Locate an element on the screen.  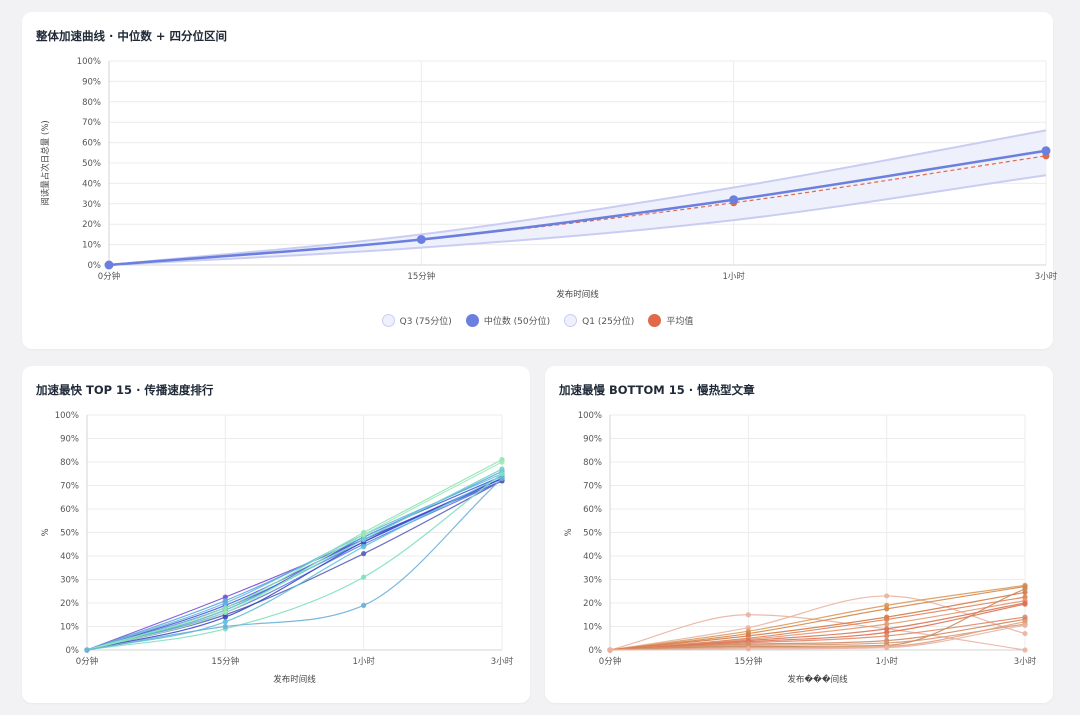
legend-label-mean: 平均值 is located at coordinates (680, 322).